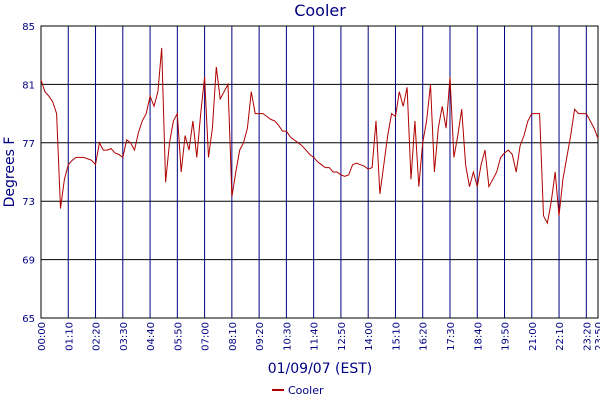 The image size is (600, 400). What do you see at coordinates (28, 202) in the screenshot?
I see `y-tick-label: 73` at bounding box center [28, 202].